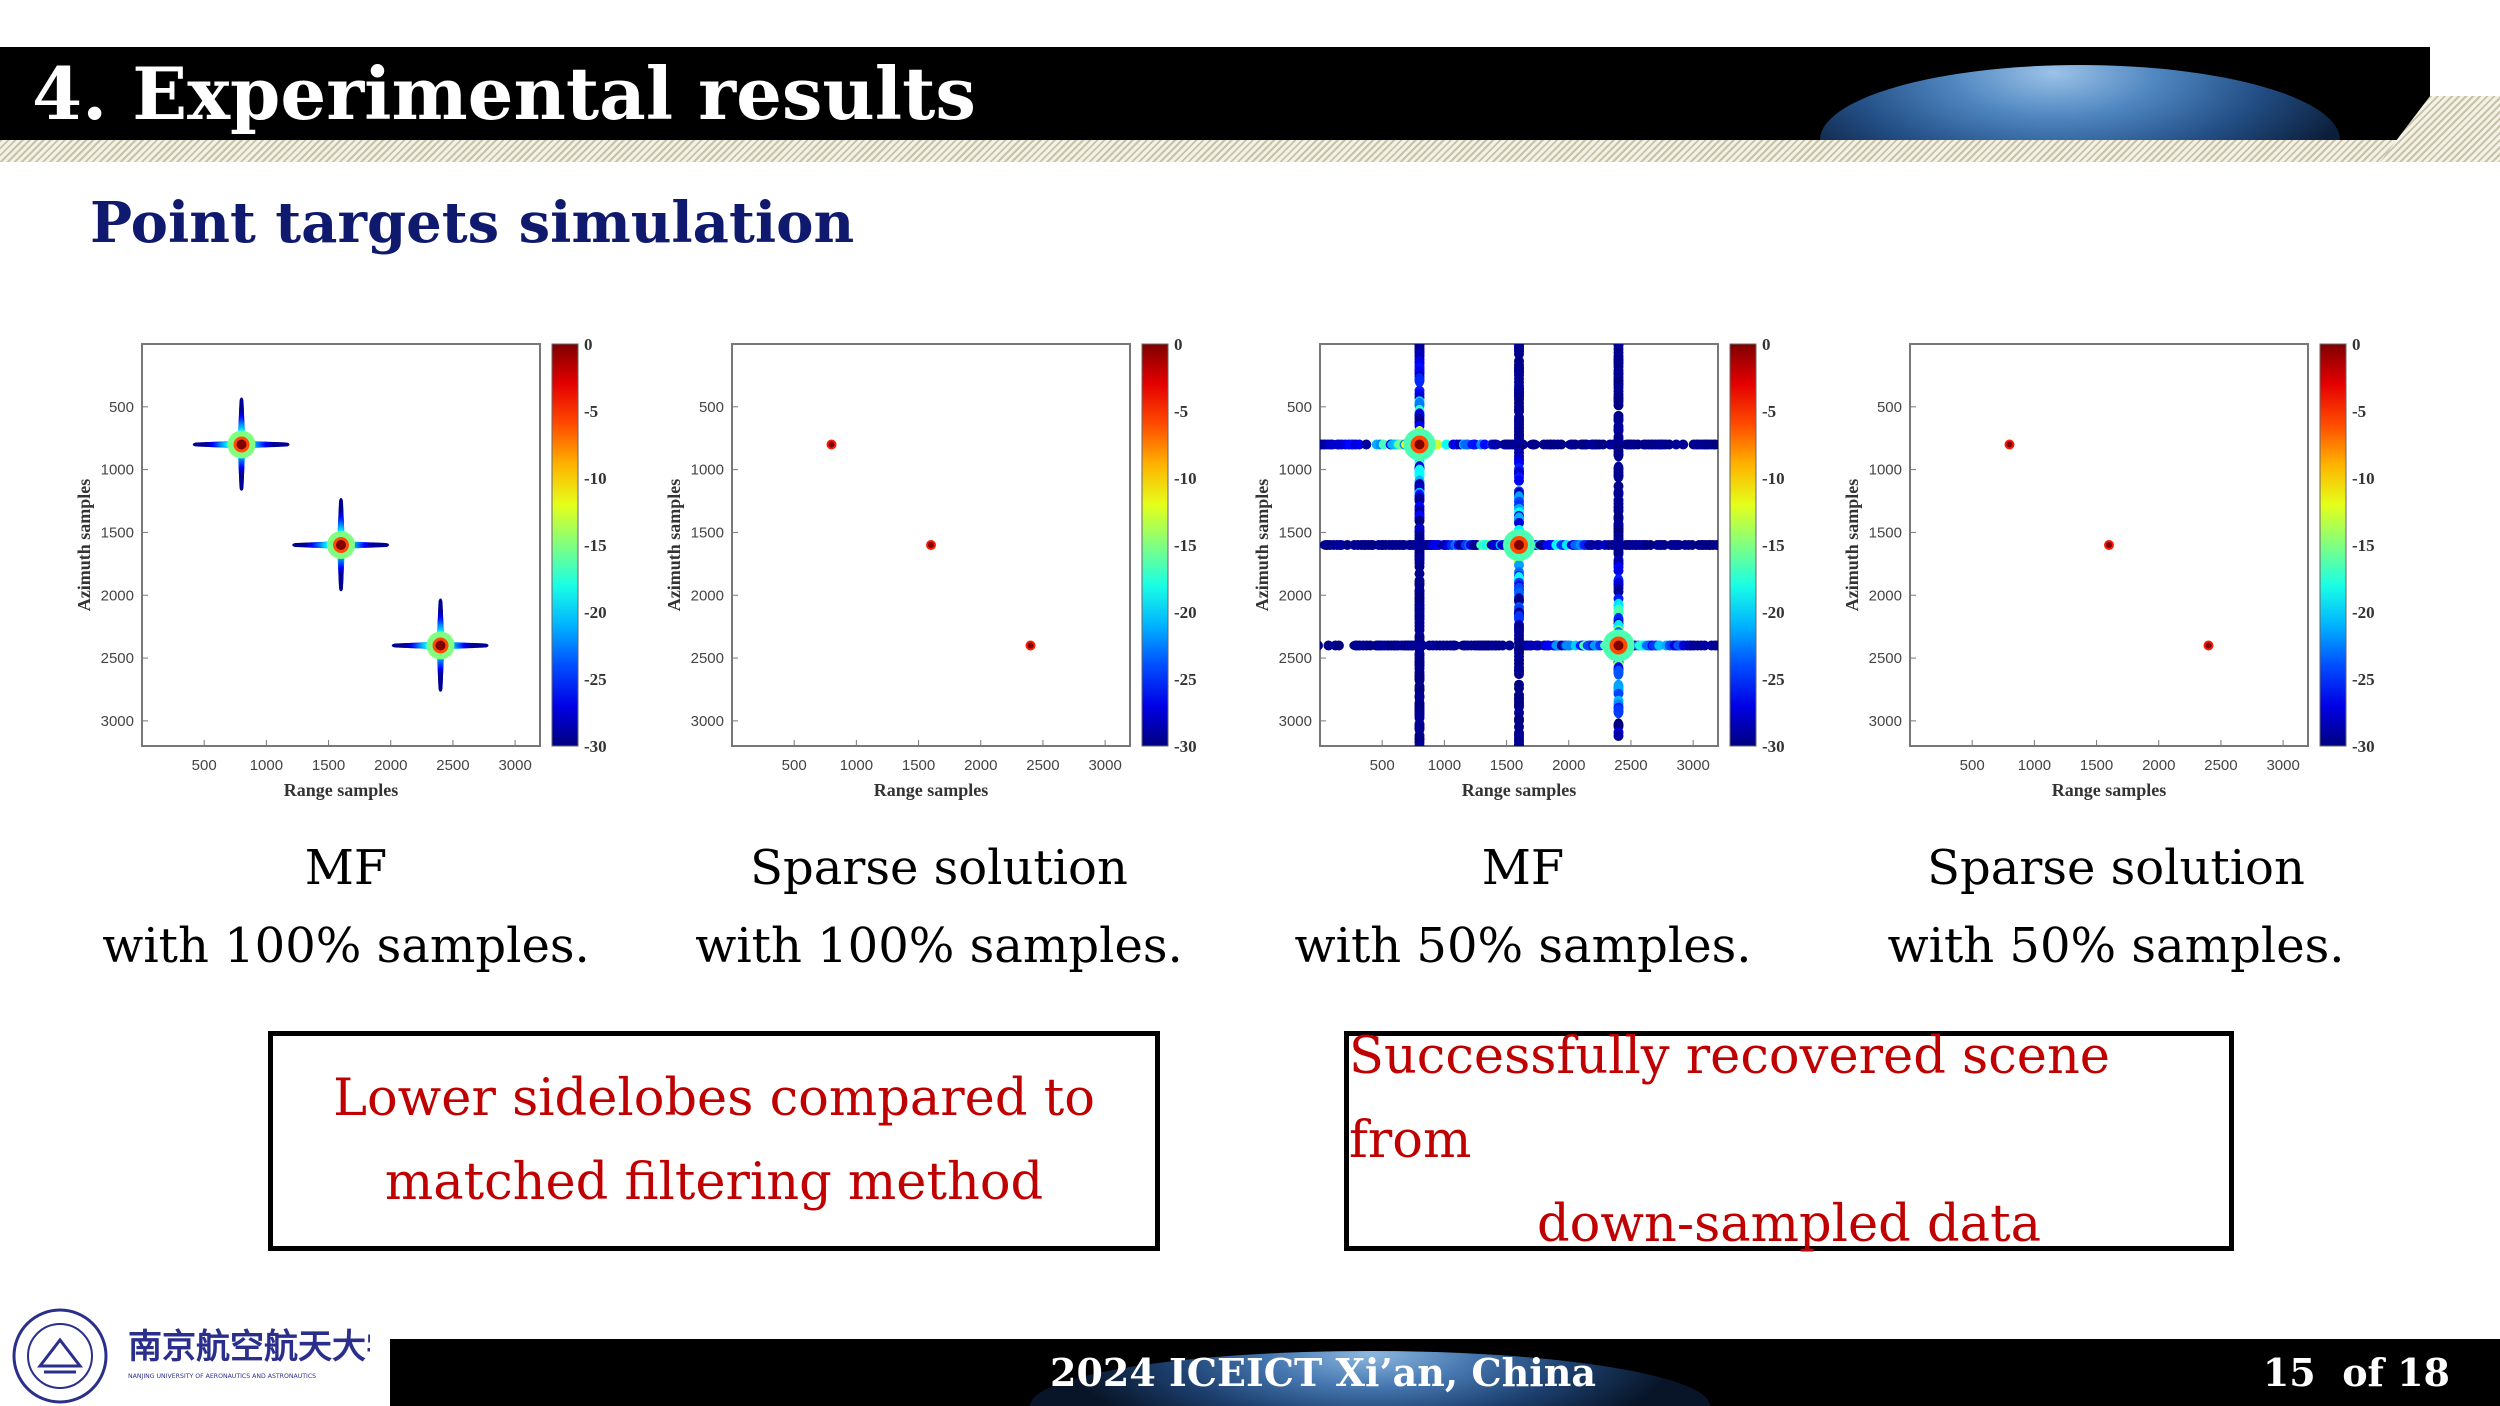 This screenshot has width=2500, height=1406. Describe the element at coordinates (1523, 946) in the screenshot. I see `caption-line: with 50% samples.` at that location.